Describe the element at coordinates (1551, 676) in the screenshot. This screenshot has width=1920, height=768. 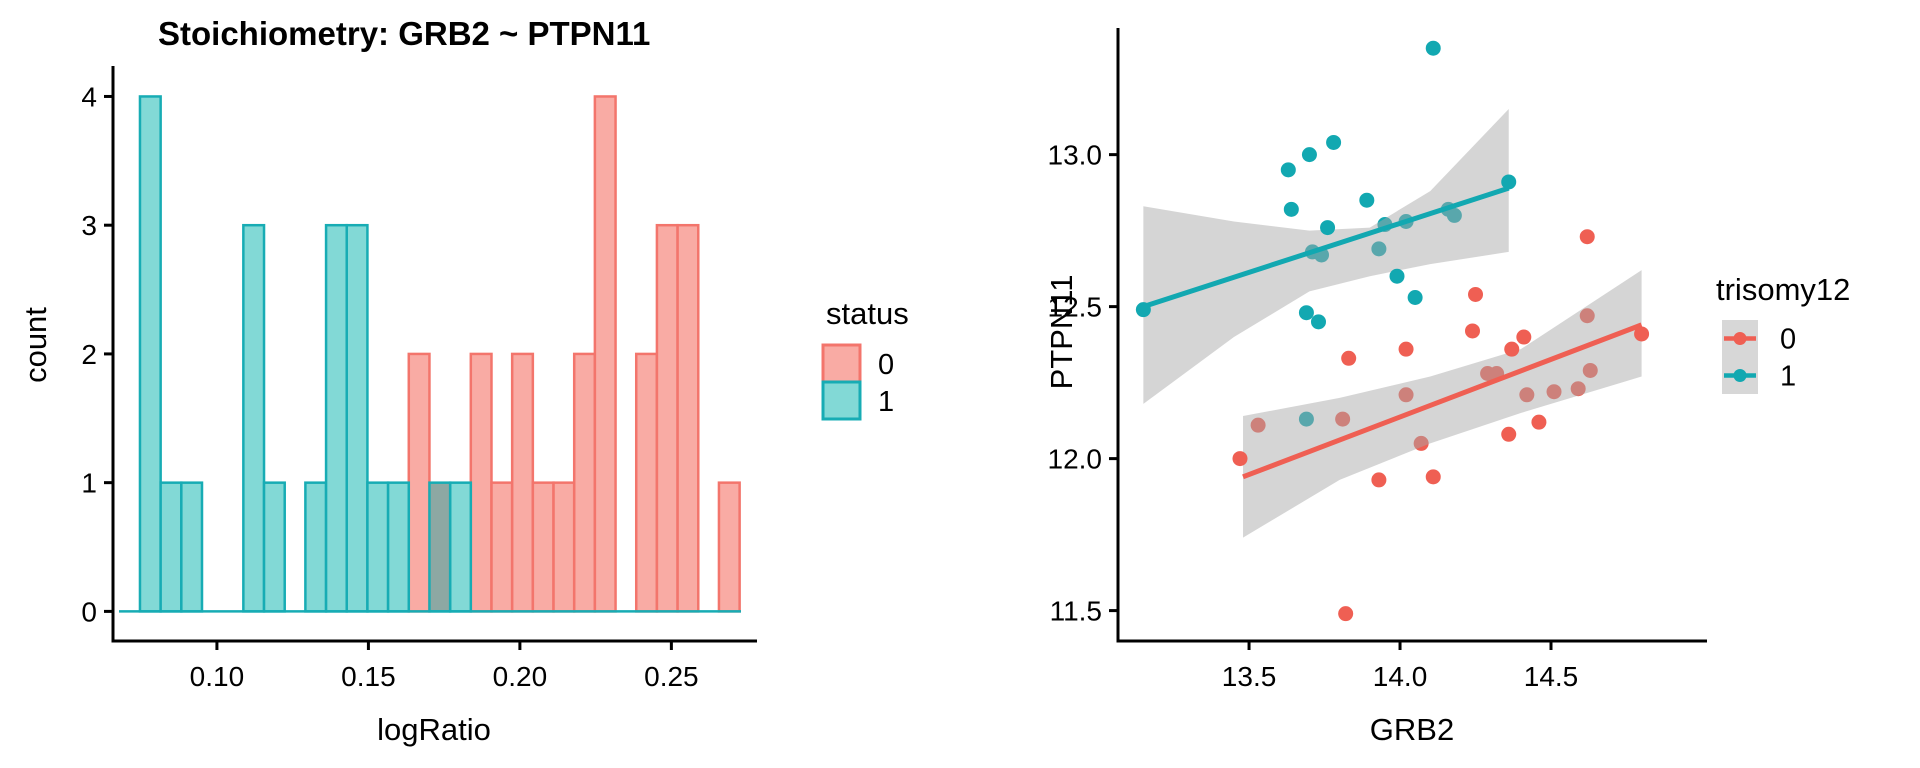
I see `right-x-tick-label: 14.5` at that location.